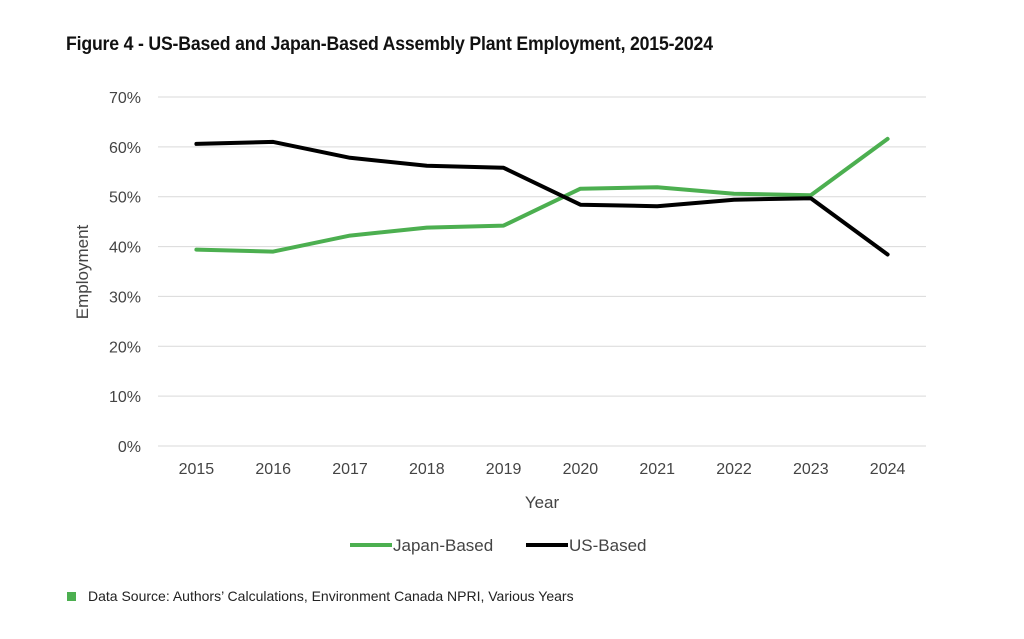 The width and height of the screenshot is (1024, 639). I want to click on x-tick-label: 2016, so click(273, 469).